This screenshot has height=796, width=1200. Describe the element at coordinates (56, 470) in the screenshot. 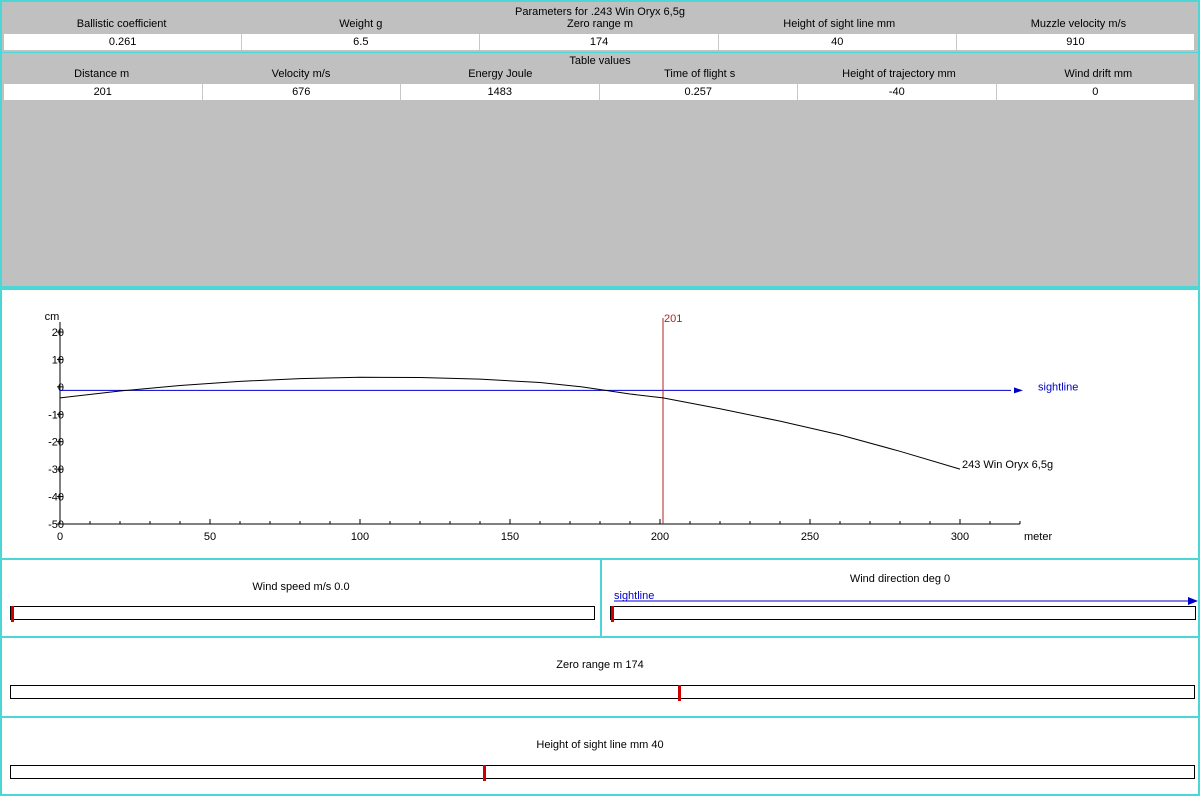

I see `y-tick-label: -30` at that location.